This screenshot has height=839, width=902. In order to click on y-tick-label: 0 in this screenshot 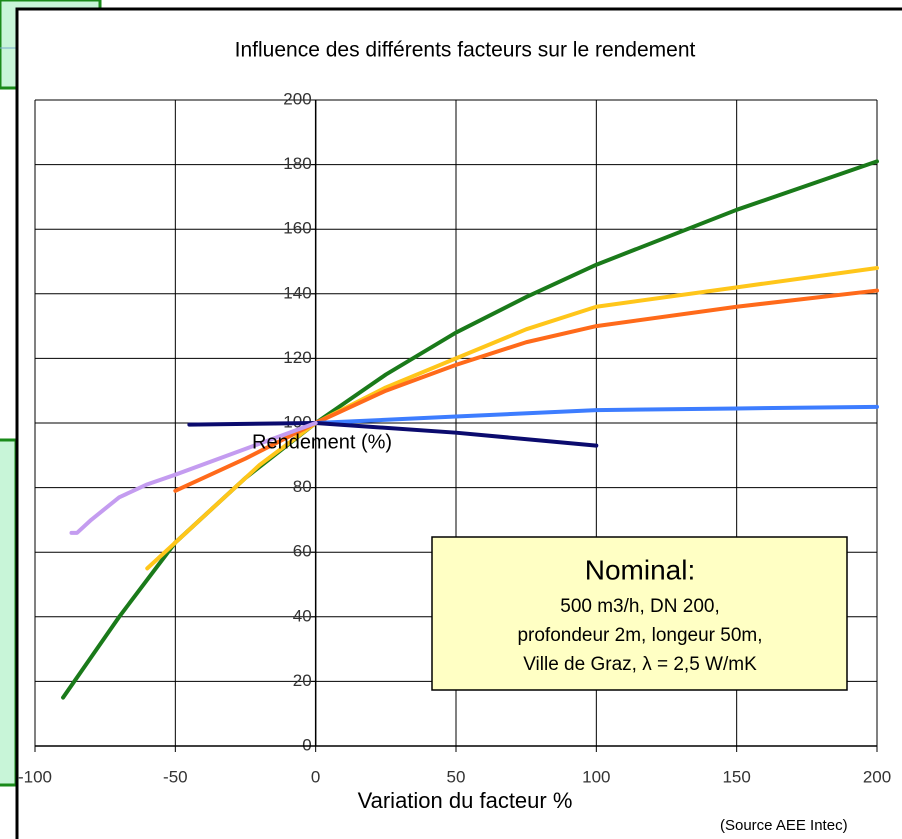, I will do `click(306, 744)`.